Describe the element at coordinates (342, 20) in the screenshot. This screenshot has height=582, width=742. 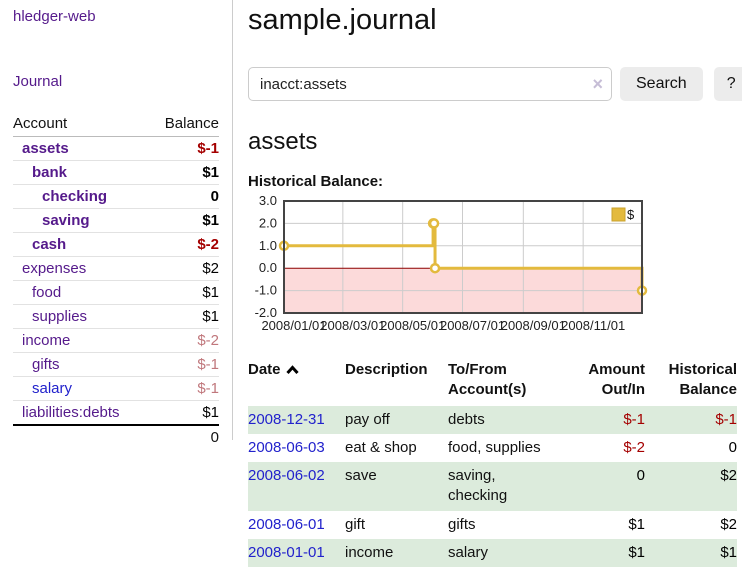
I see `page-title: sample.journal` at that location.